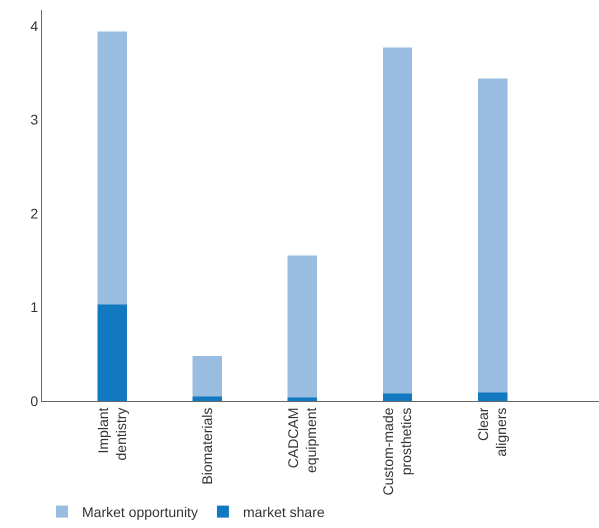  Describe the element at coordinates (397, 451) in the screenshot. I see `x-tick-label: Custom-made prosthetics` at that location.